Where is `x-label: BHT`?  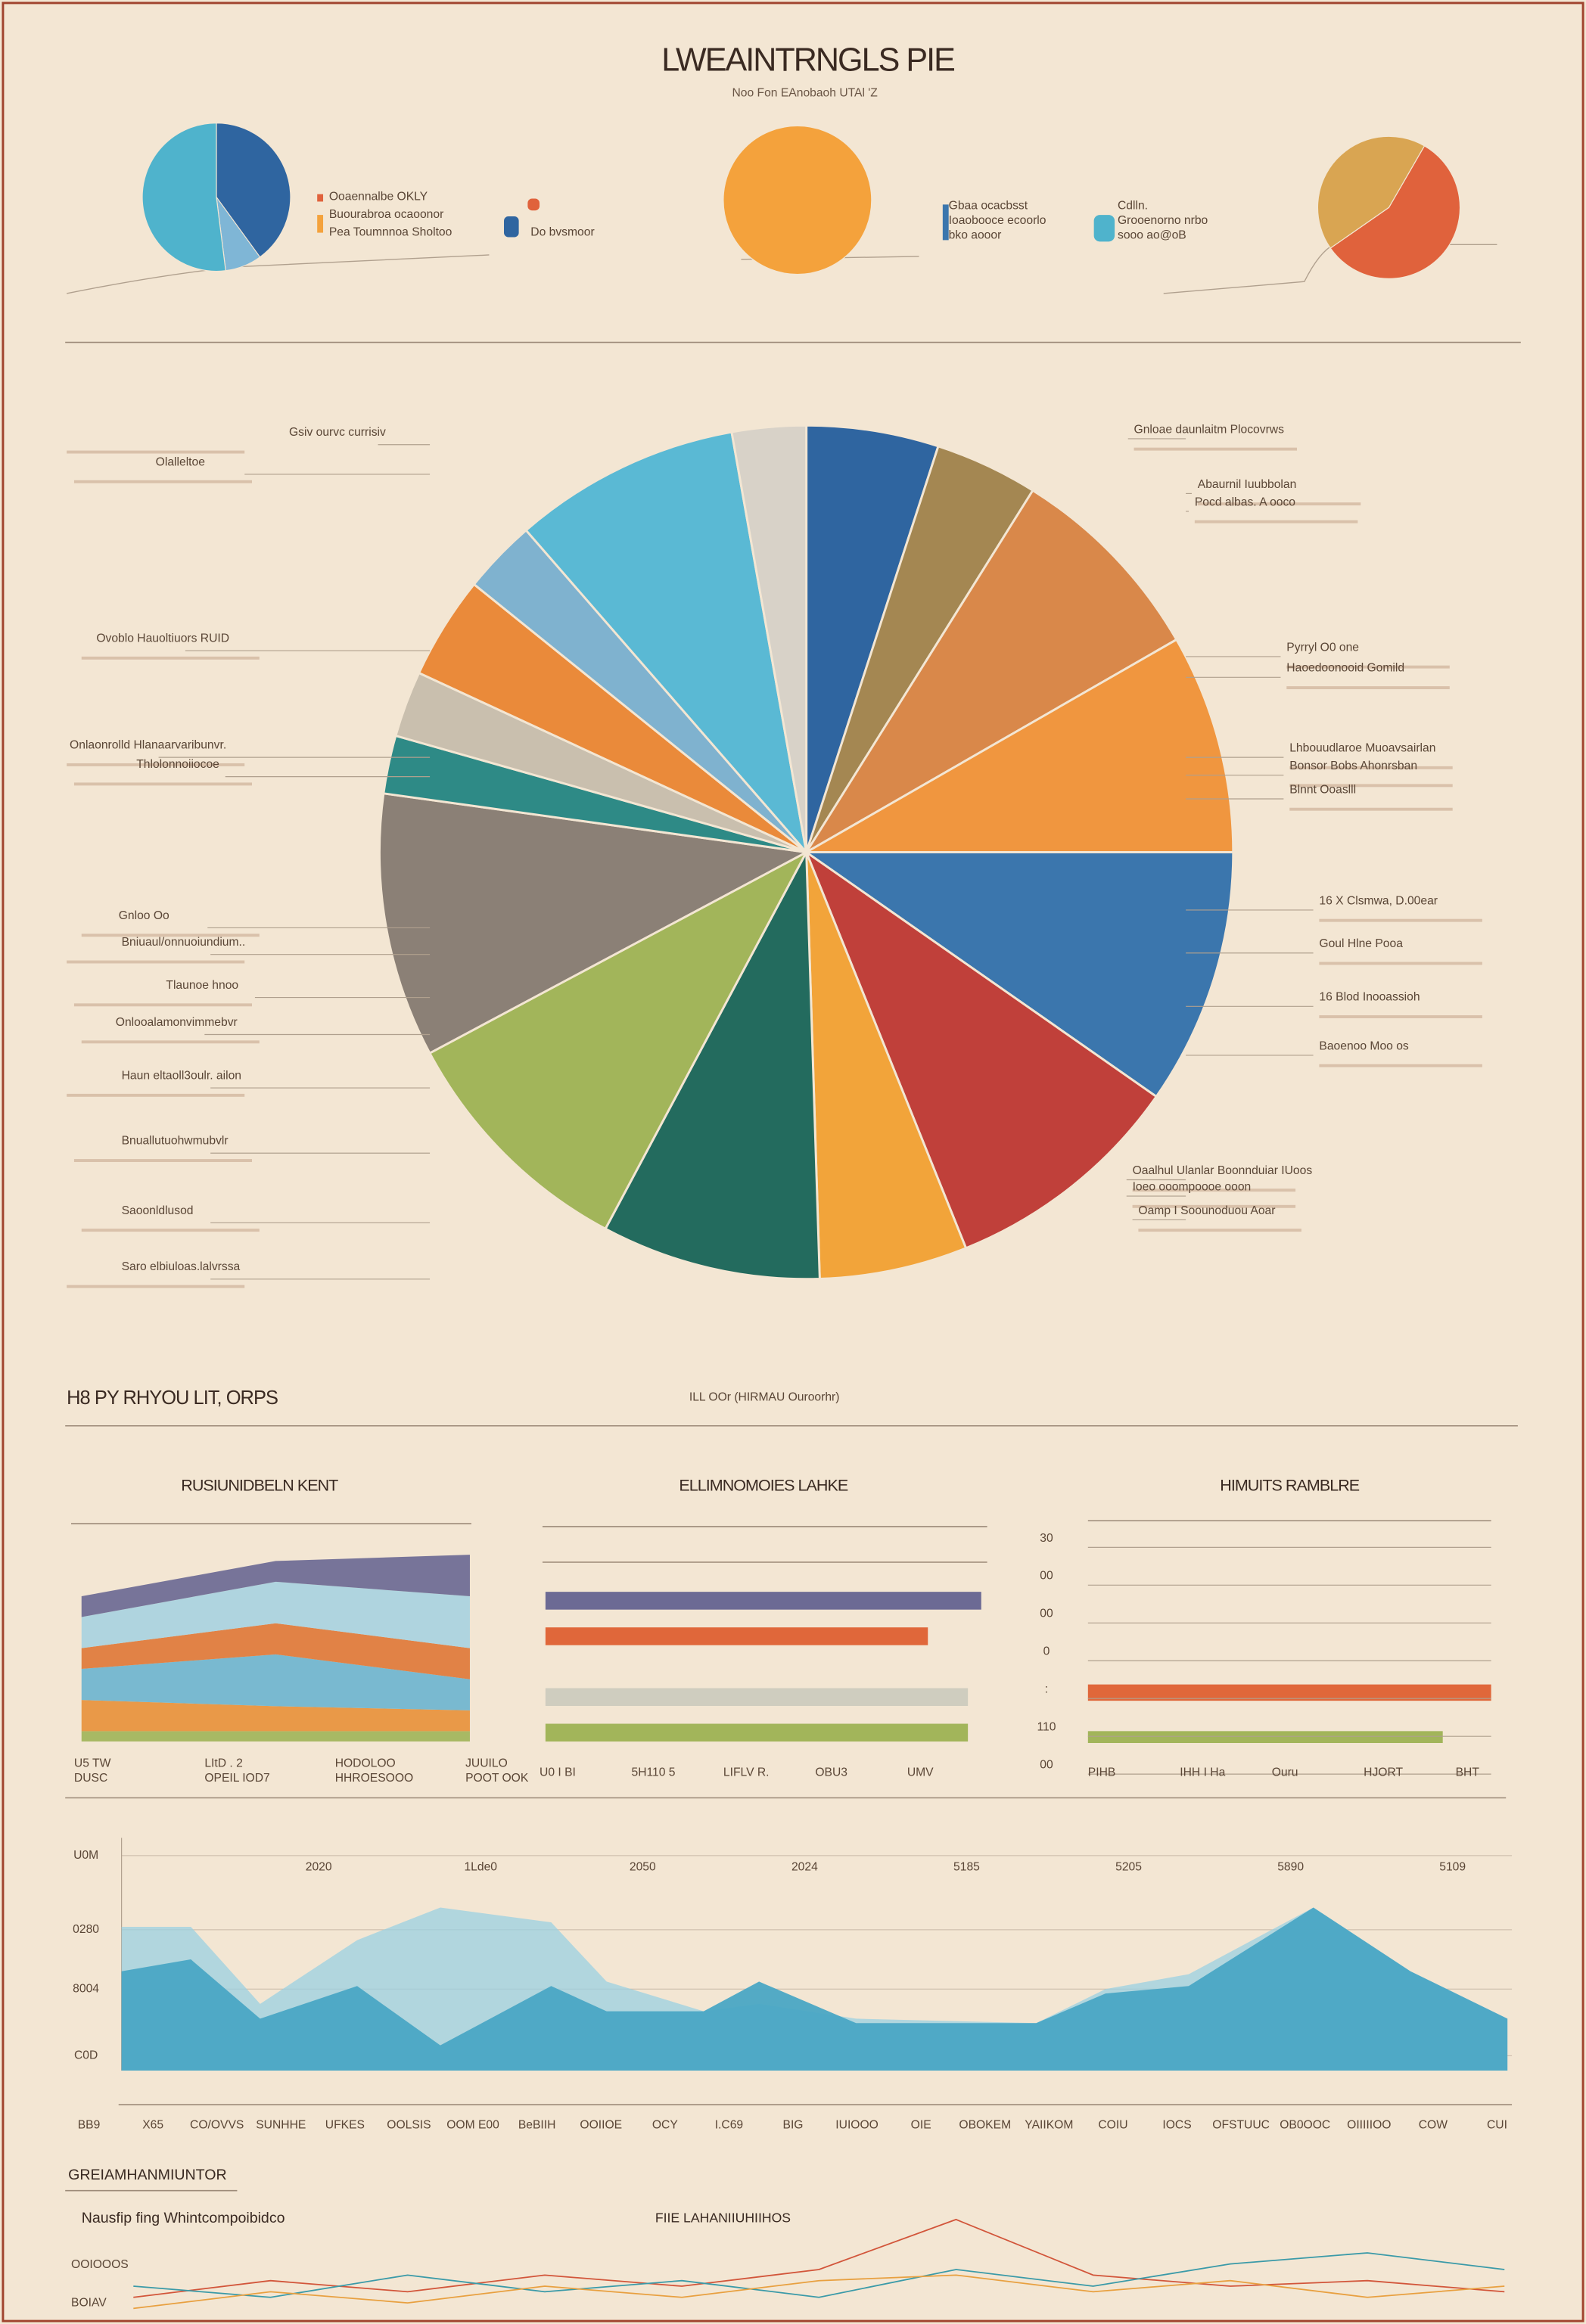 x-label: BHT is located at coordinates (1468, 1773).